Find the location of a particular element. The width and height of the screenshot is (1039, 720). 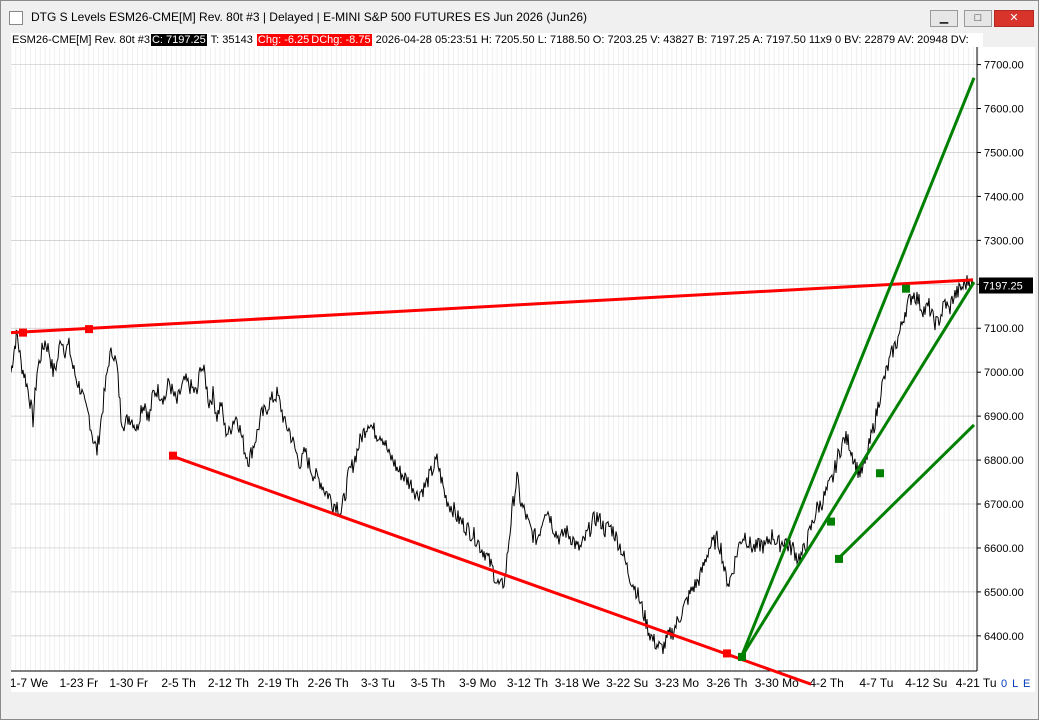

y-tick-label: 6500.00 is located at coordinates (1004, 593).